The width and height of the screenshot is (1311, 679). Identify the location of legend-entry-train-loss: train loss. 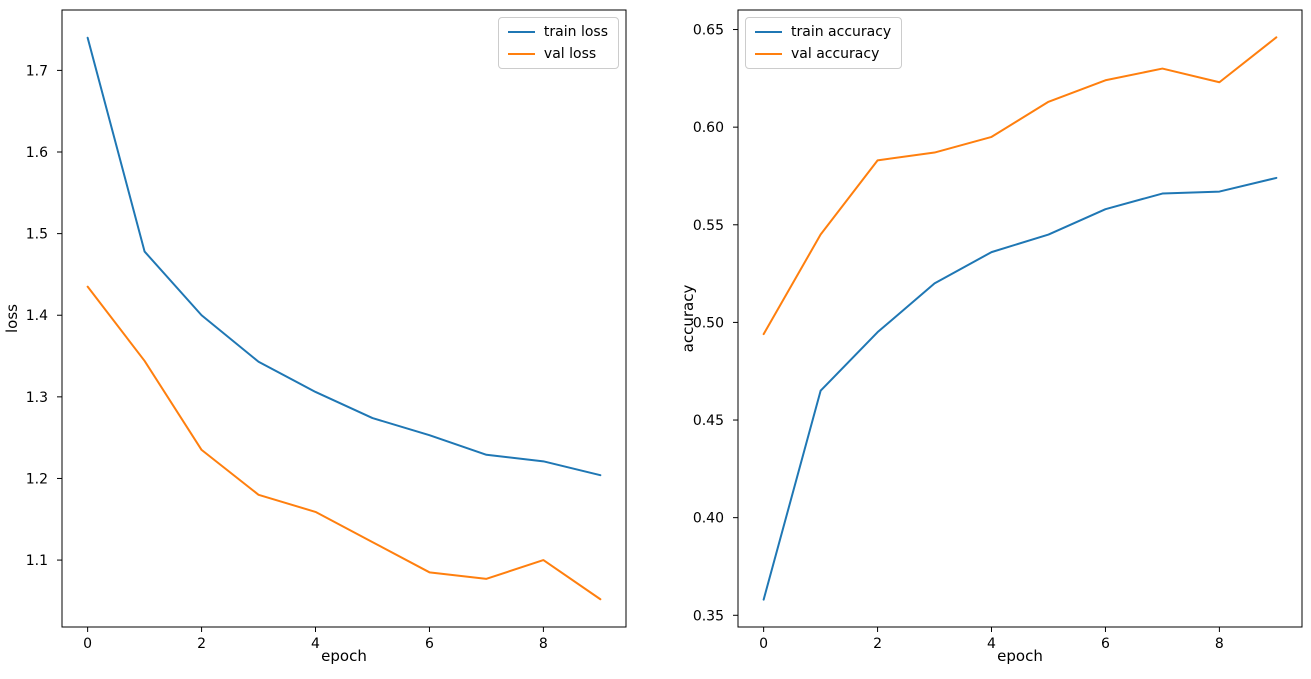
(557, 32).